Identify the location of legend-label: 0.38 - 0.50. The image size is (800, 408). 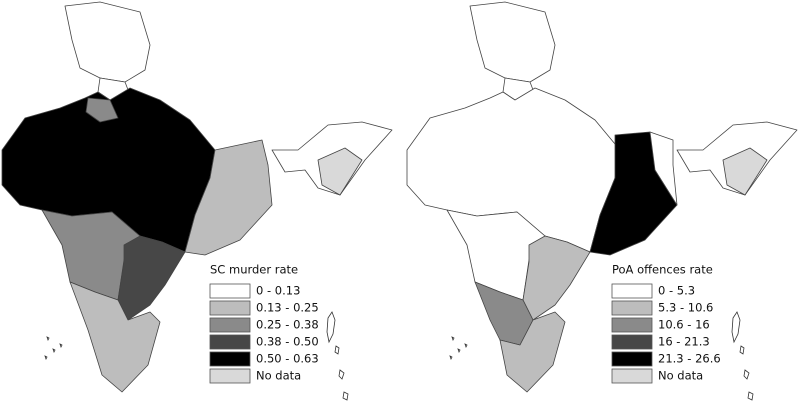
(287, 342).